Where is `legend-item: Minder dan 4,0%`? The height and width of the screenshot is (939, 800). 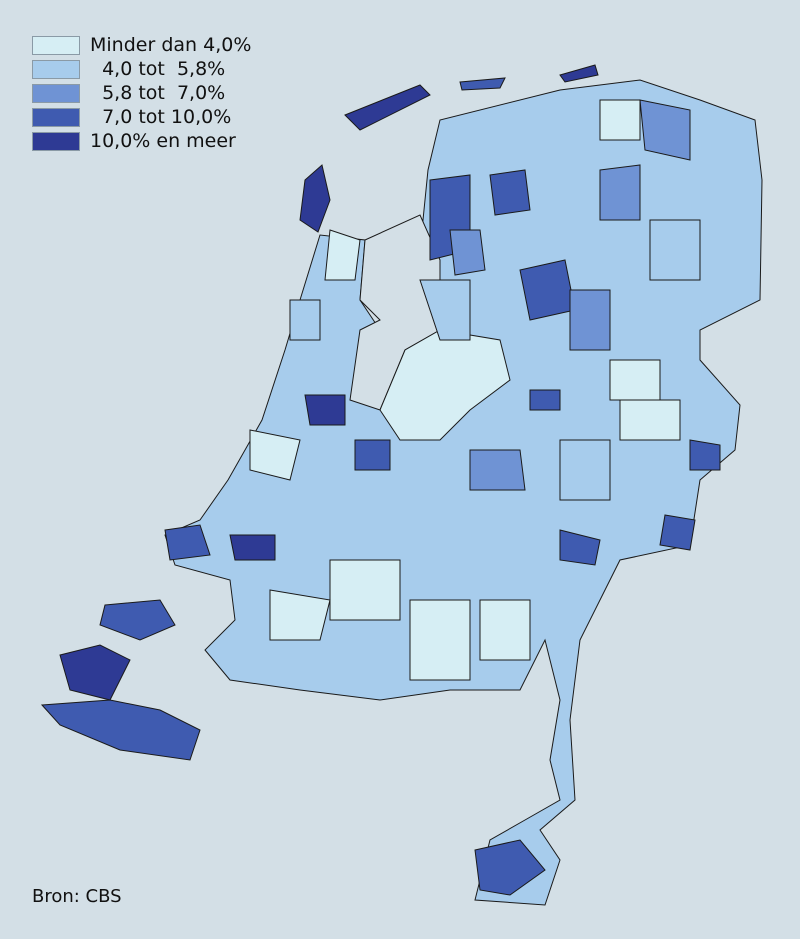
legend-item: Minder dan 4,0% is located at coordinates (141, 45).